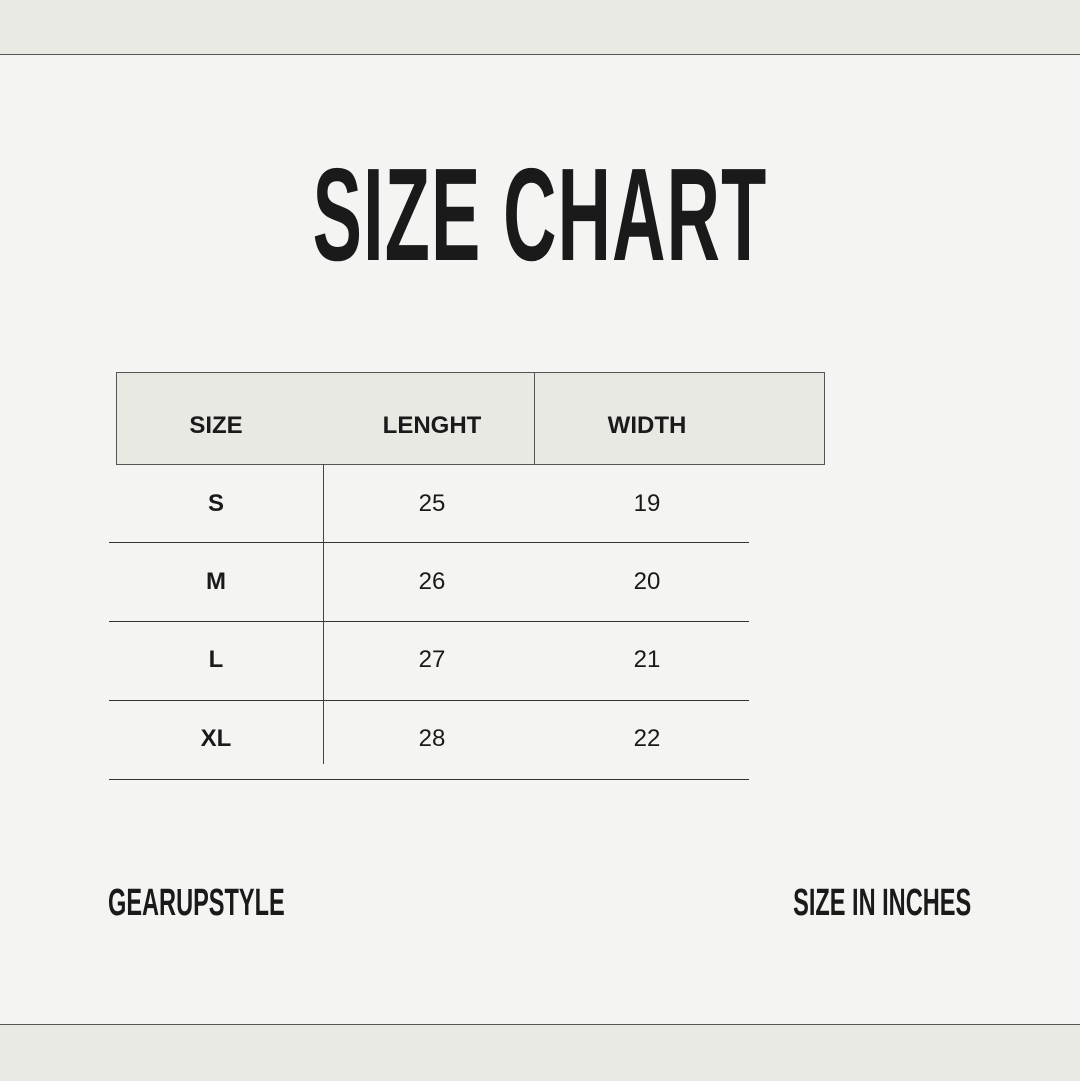 The height and width of the screenshot is (1081, 1080). Describe the element at coordinates (647, 659) in the screenshot. I see `width-cell: 21` at that location.